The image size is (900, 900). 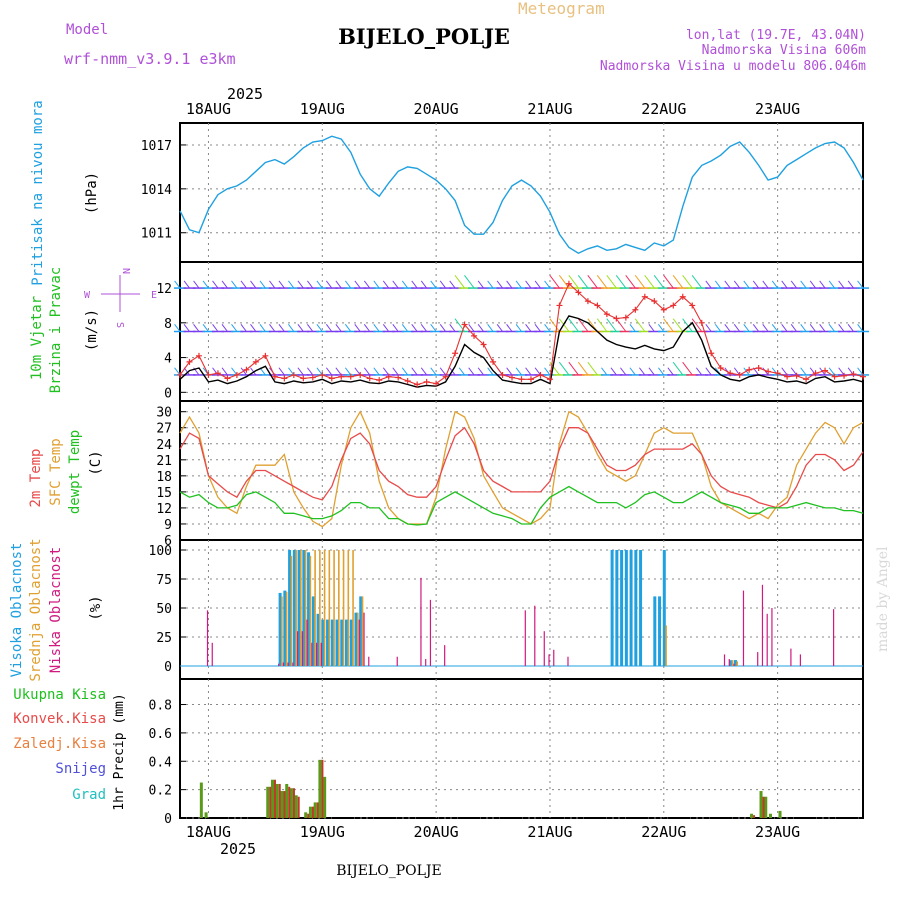 I want to click on dewpoint-line, so click(x=521, y=505).